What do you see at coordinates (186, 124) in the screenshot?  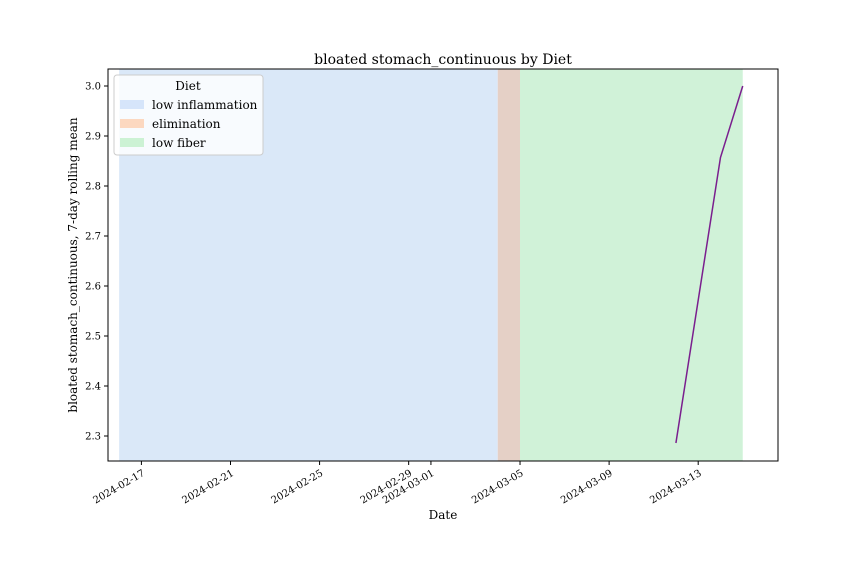 I see `legend-label-elimination: elimination` at bounding box center [186, 124].